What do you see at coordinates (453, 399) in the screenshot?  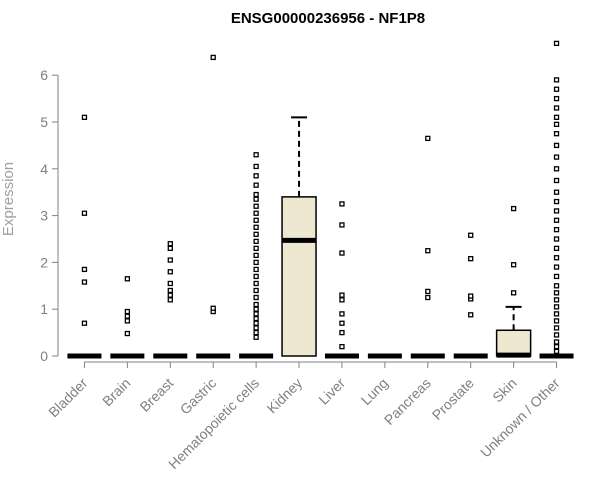 I see `x-tick-label: Prostate` at bounding box center [453, 399].